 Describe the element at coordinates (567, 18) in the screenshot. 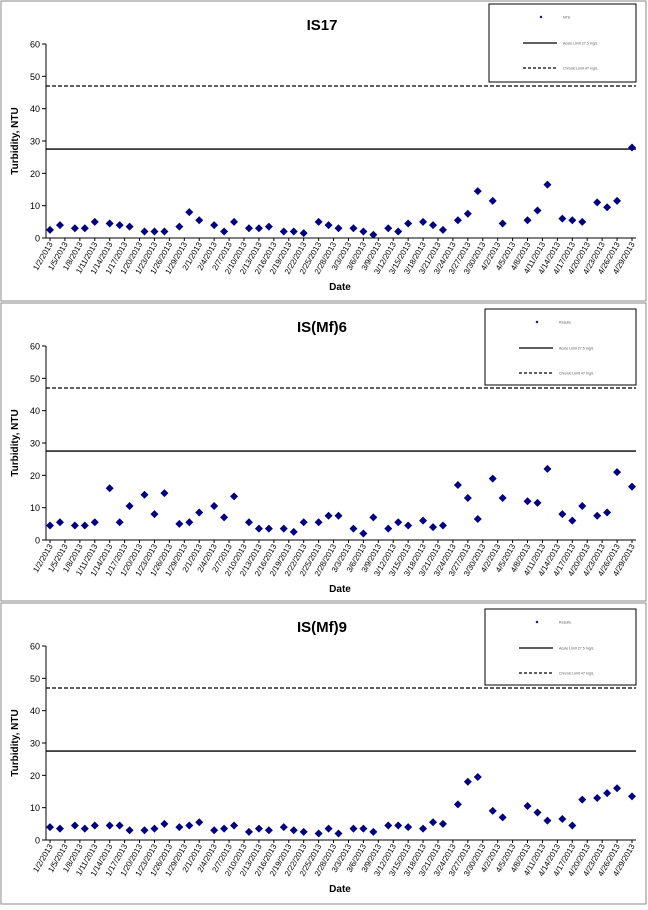

I see `legend-entry: NTU` at that location.